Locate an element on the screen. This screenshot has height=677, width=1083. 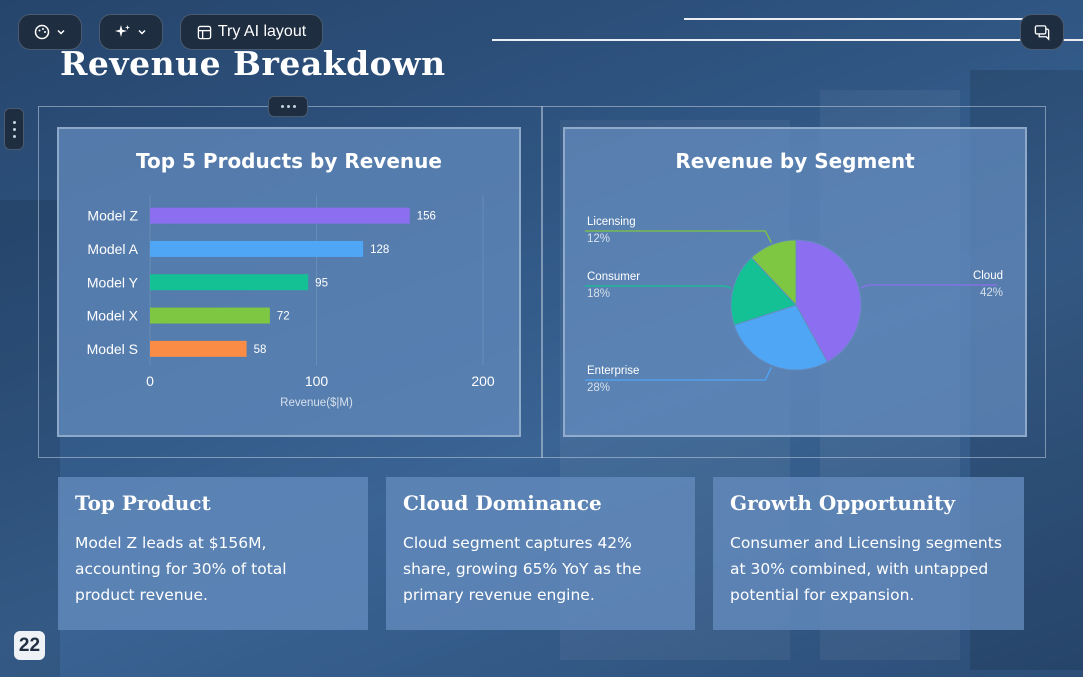
try-ai-layout-label: Try AI layout is located at coordinates (262, 31).